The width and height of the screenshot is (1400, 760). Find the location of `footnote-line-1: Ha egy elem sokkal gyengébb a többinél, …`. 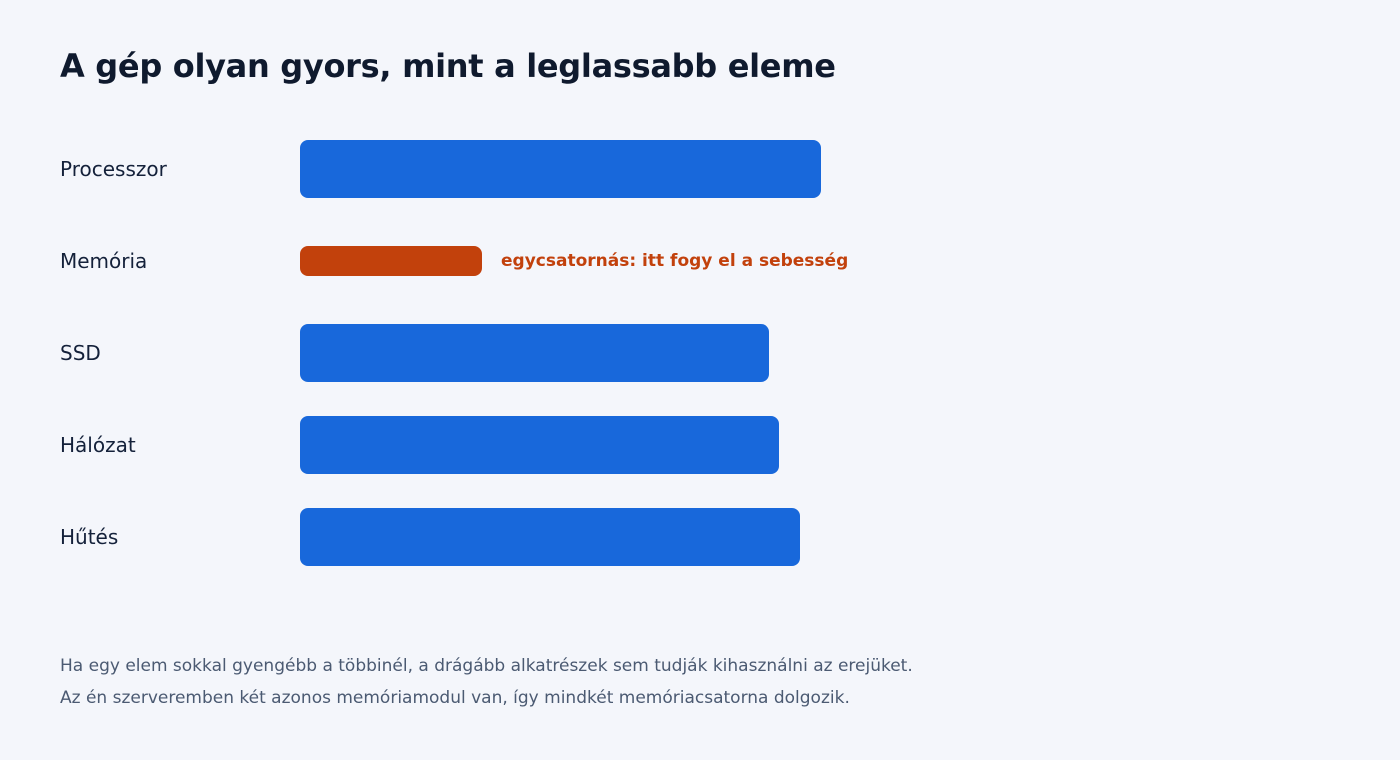

footnote-line-1: Ha egy elem sokkal gyengébb a többinél, … is located at coordinates (486, 666).